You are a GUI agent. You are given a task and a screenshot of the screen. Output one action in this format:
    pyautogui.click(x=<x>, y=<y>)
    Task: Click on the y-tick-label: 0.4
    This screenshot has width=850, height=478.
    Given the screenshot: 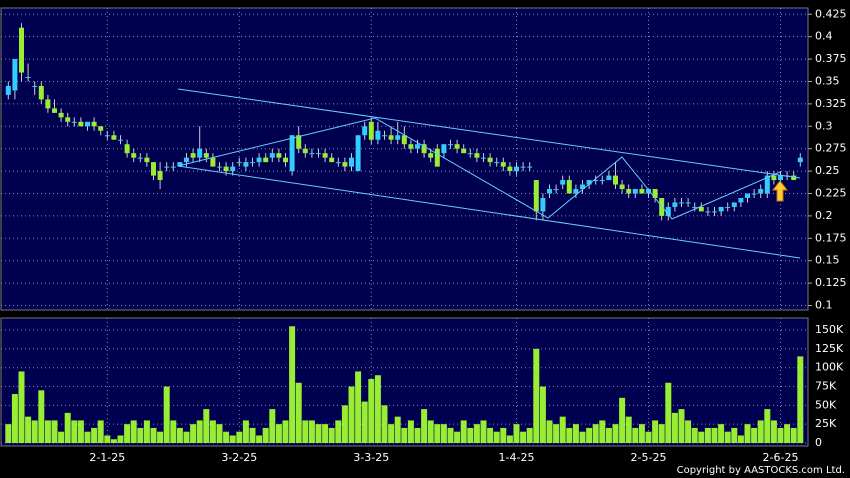 What is the action you would take?
    pyautogui.click(x=824, y=36)
    